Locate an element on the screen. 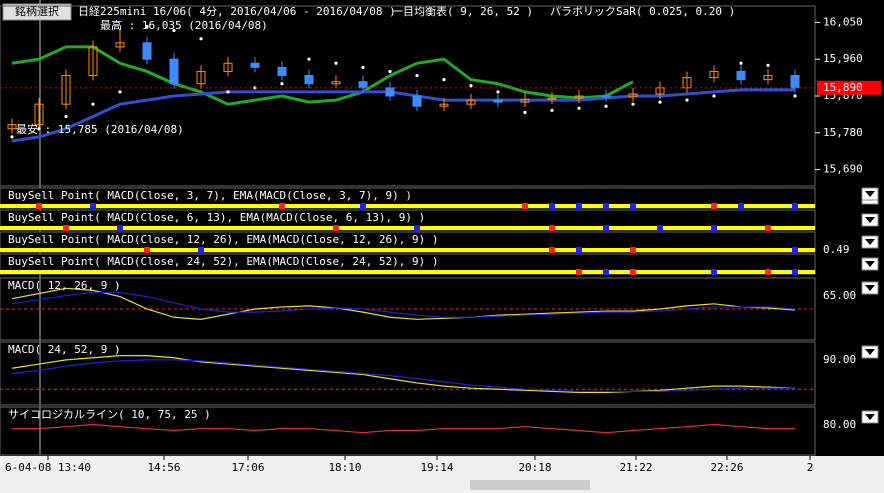  high-annotation: 最高 : 16,035 (2016/04/08) is located at coordinates (184, 25).